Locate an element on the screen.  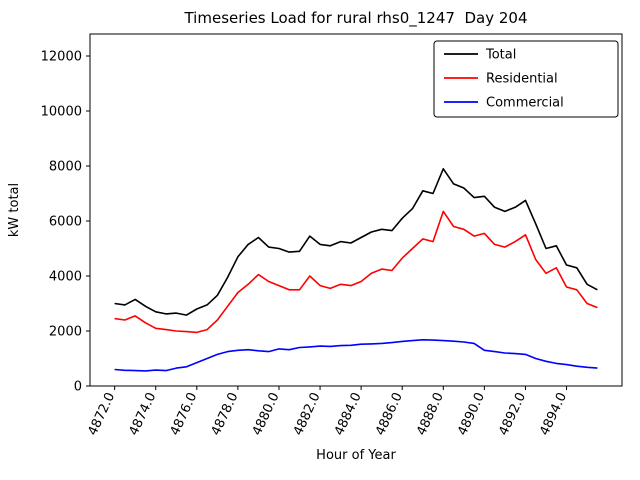
legend-box is located at coordinates (526, 79).